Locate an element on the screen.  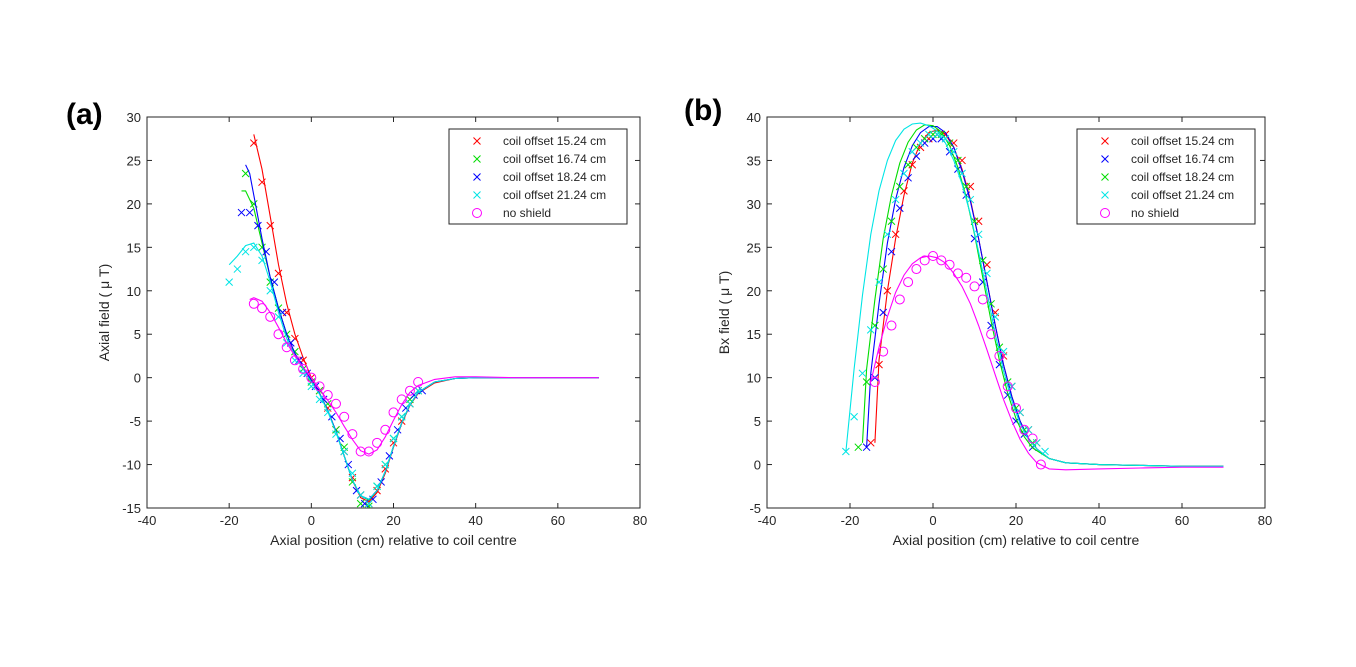
legend-label: coil offset 16.74 cm is located at coordinates (554, 159).